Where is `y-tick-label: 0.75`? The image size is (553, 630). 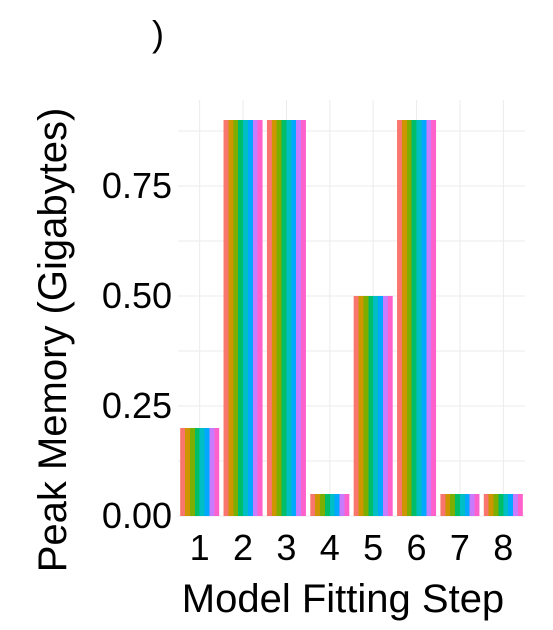 y-tick-label: 0.75 is located at coordinates (137, 185).